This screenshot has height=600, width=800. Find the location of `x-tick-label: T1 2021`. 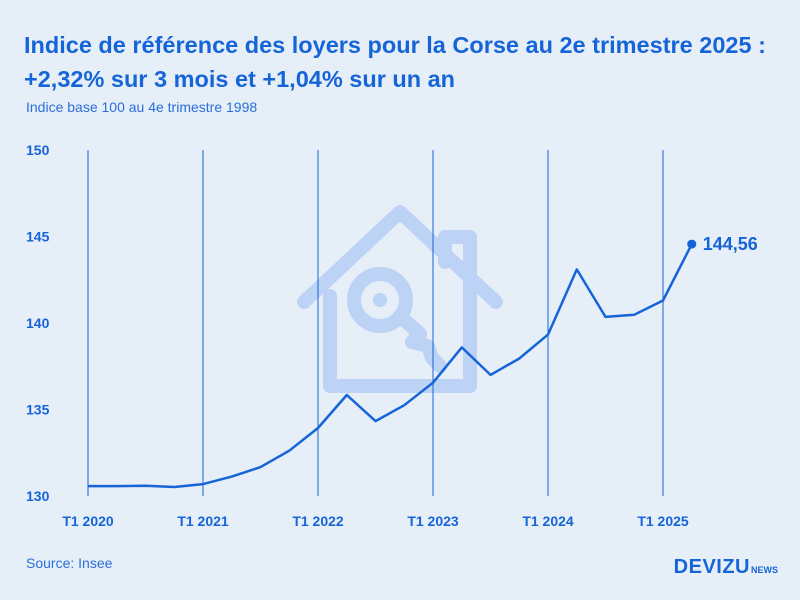

x-tick-label: T1 2021 is located at coordinates (203, 521).